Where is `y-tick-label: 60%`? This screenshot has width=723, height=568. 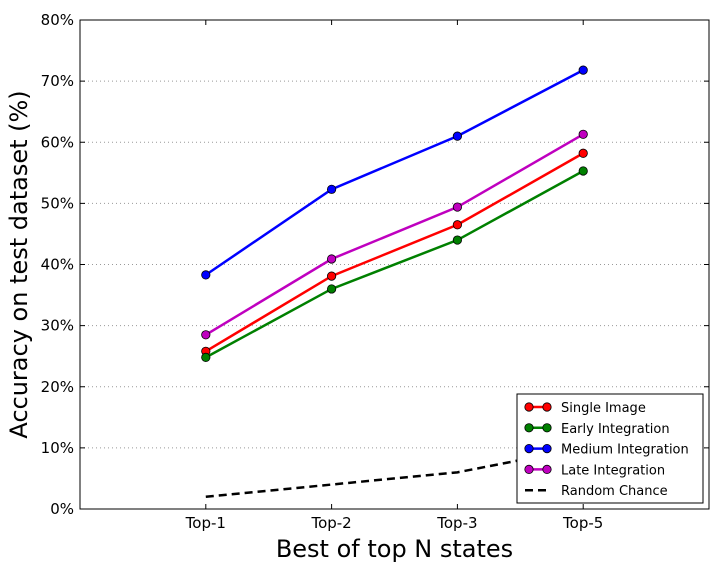
y-tick-label: 60% is located at coordinates (57, 142).